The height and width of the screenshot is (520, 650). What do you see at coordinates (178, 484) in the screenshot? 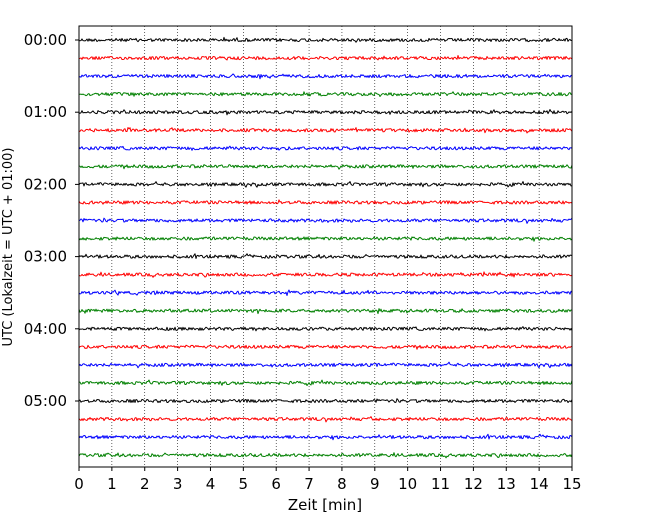
I see `x-tick-label-3: 3` at bounding box center [178, 484].